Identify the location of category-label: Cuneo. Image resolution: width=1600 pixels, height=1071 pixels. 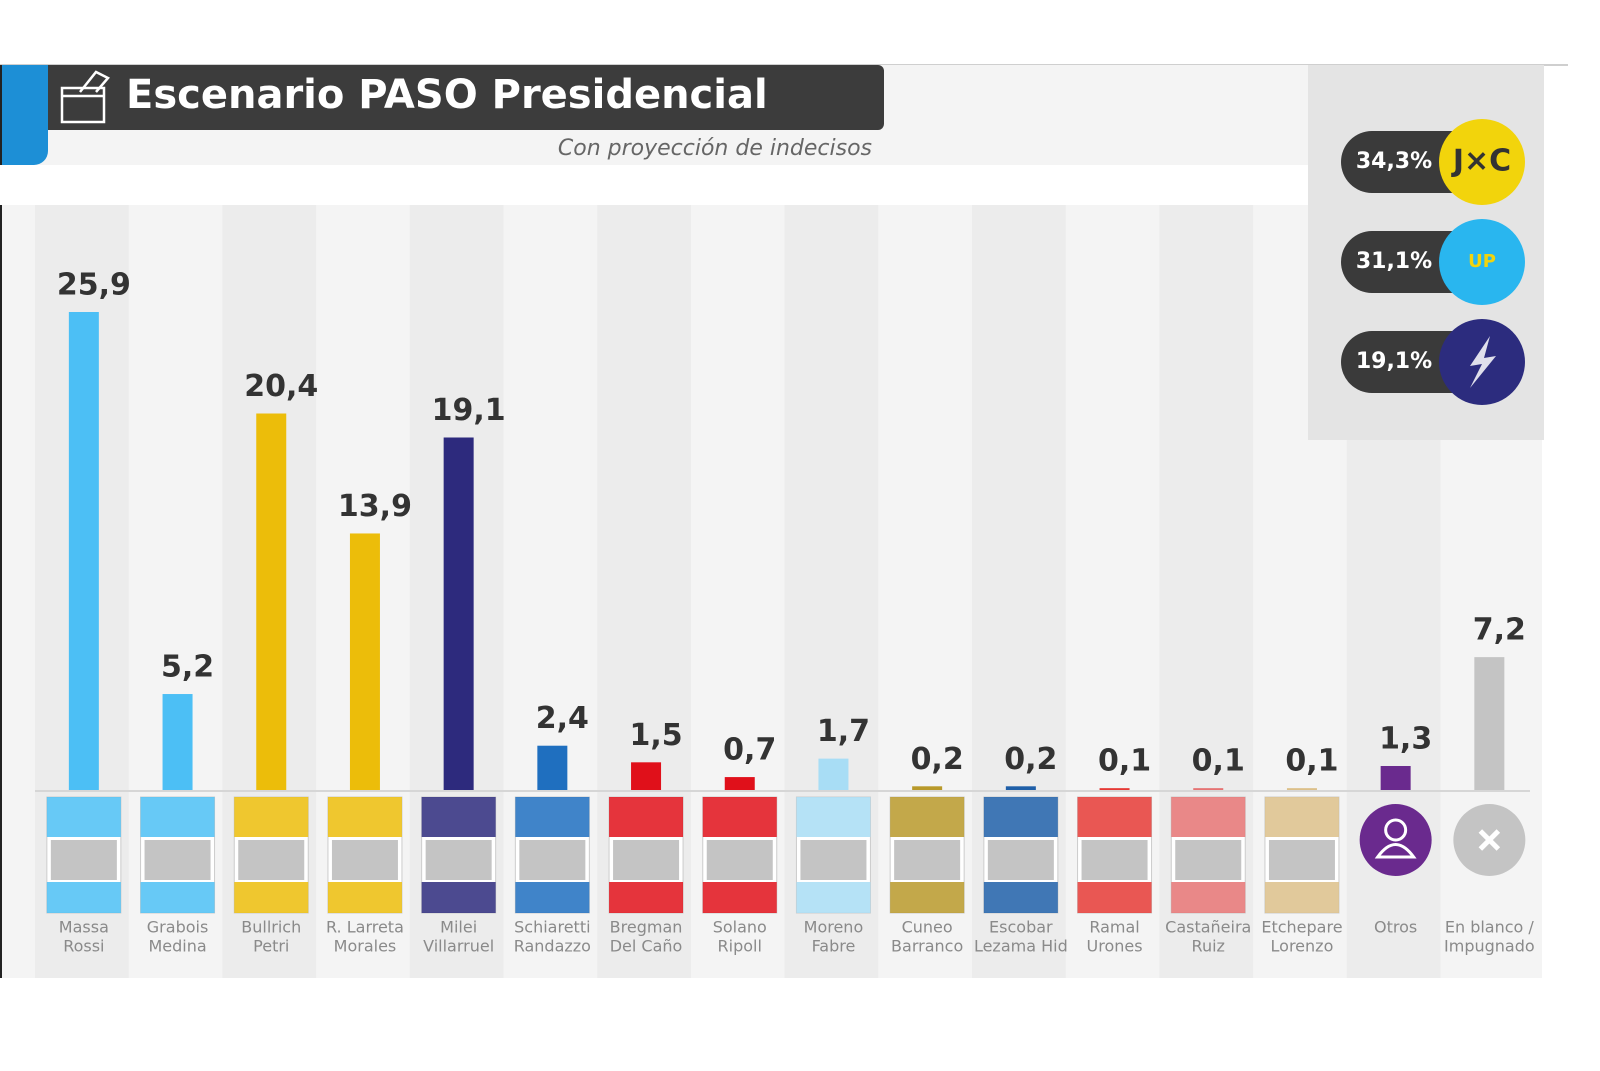
(927, 927).